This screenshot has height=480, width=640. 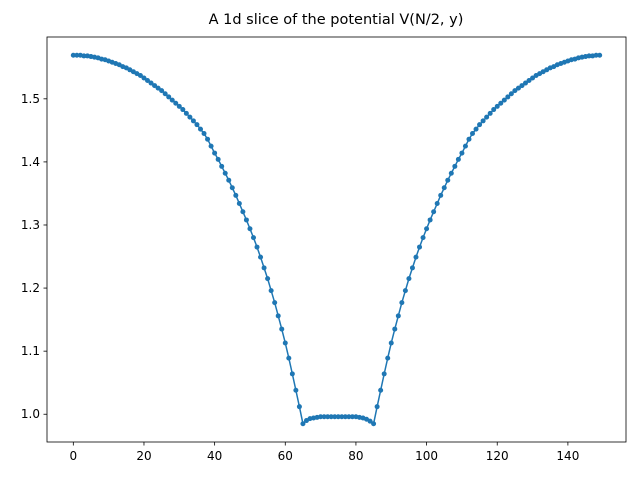 I want to click on x-tick-label: 140, so click(x=567, y=456).